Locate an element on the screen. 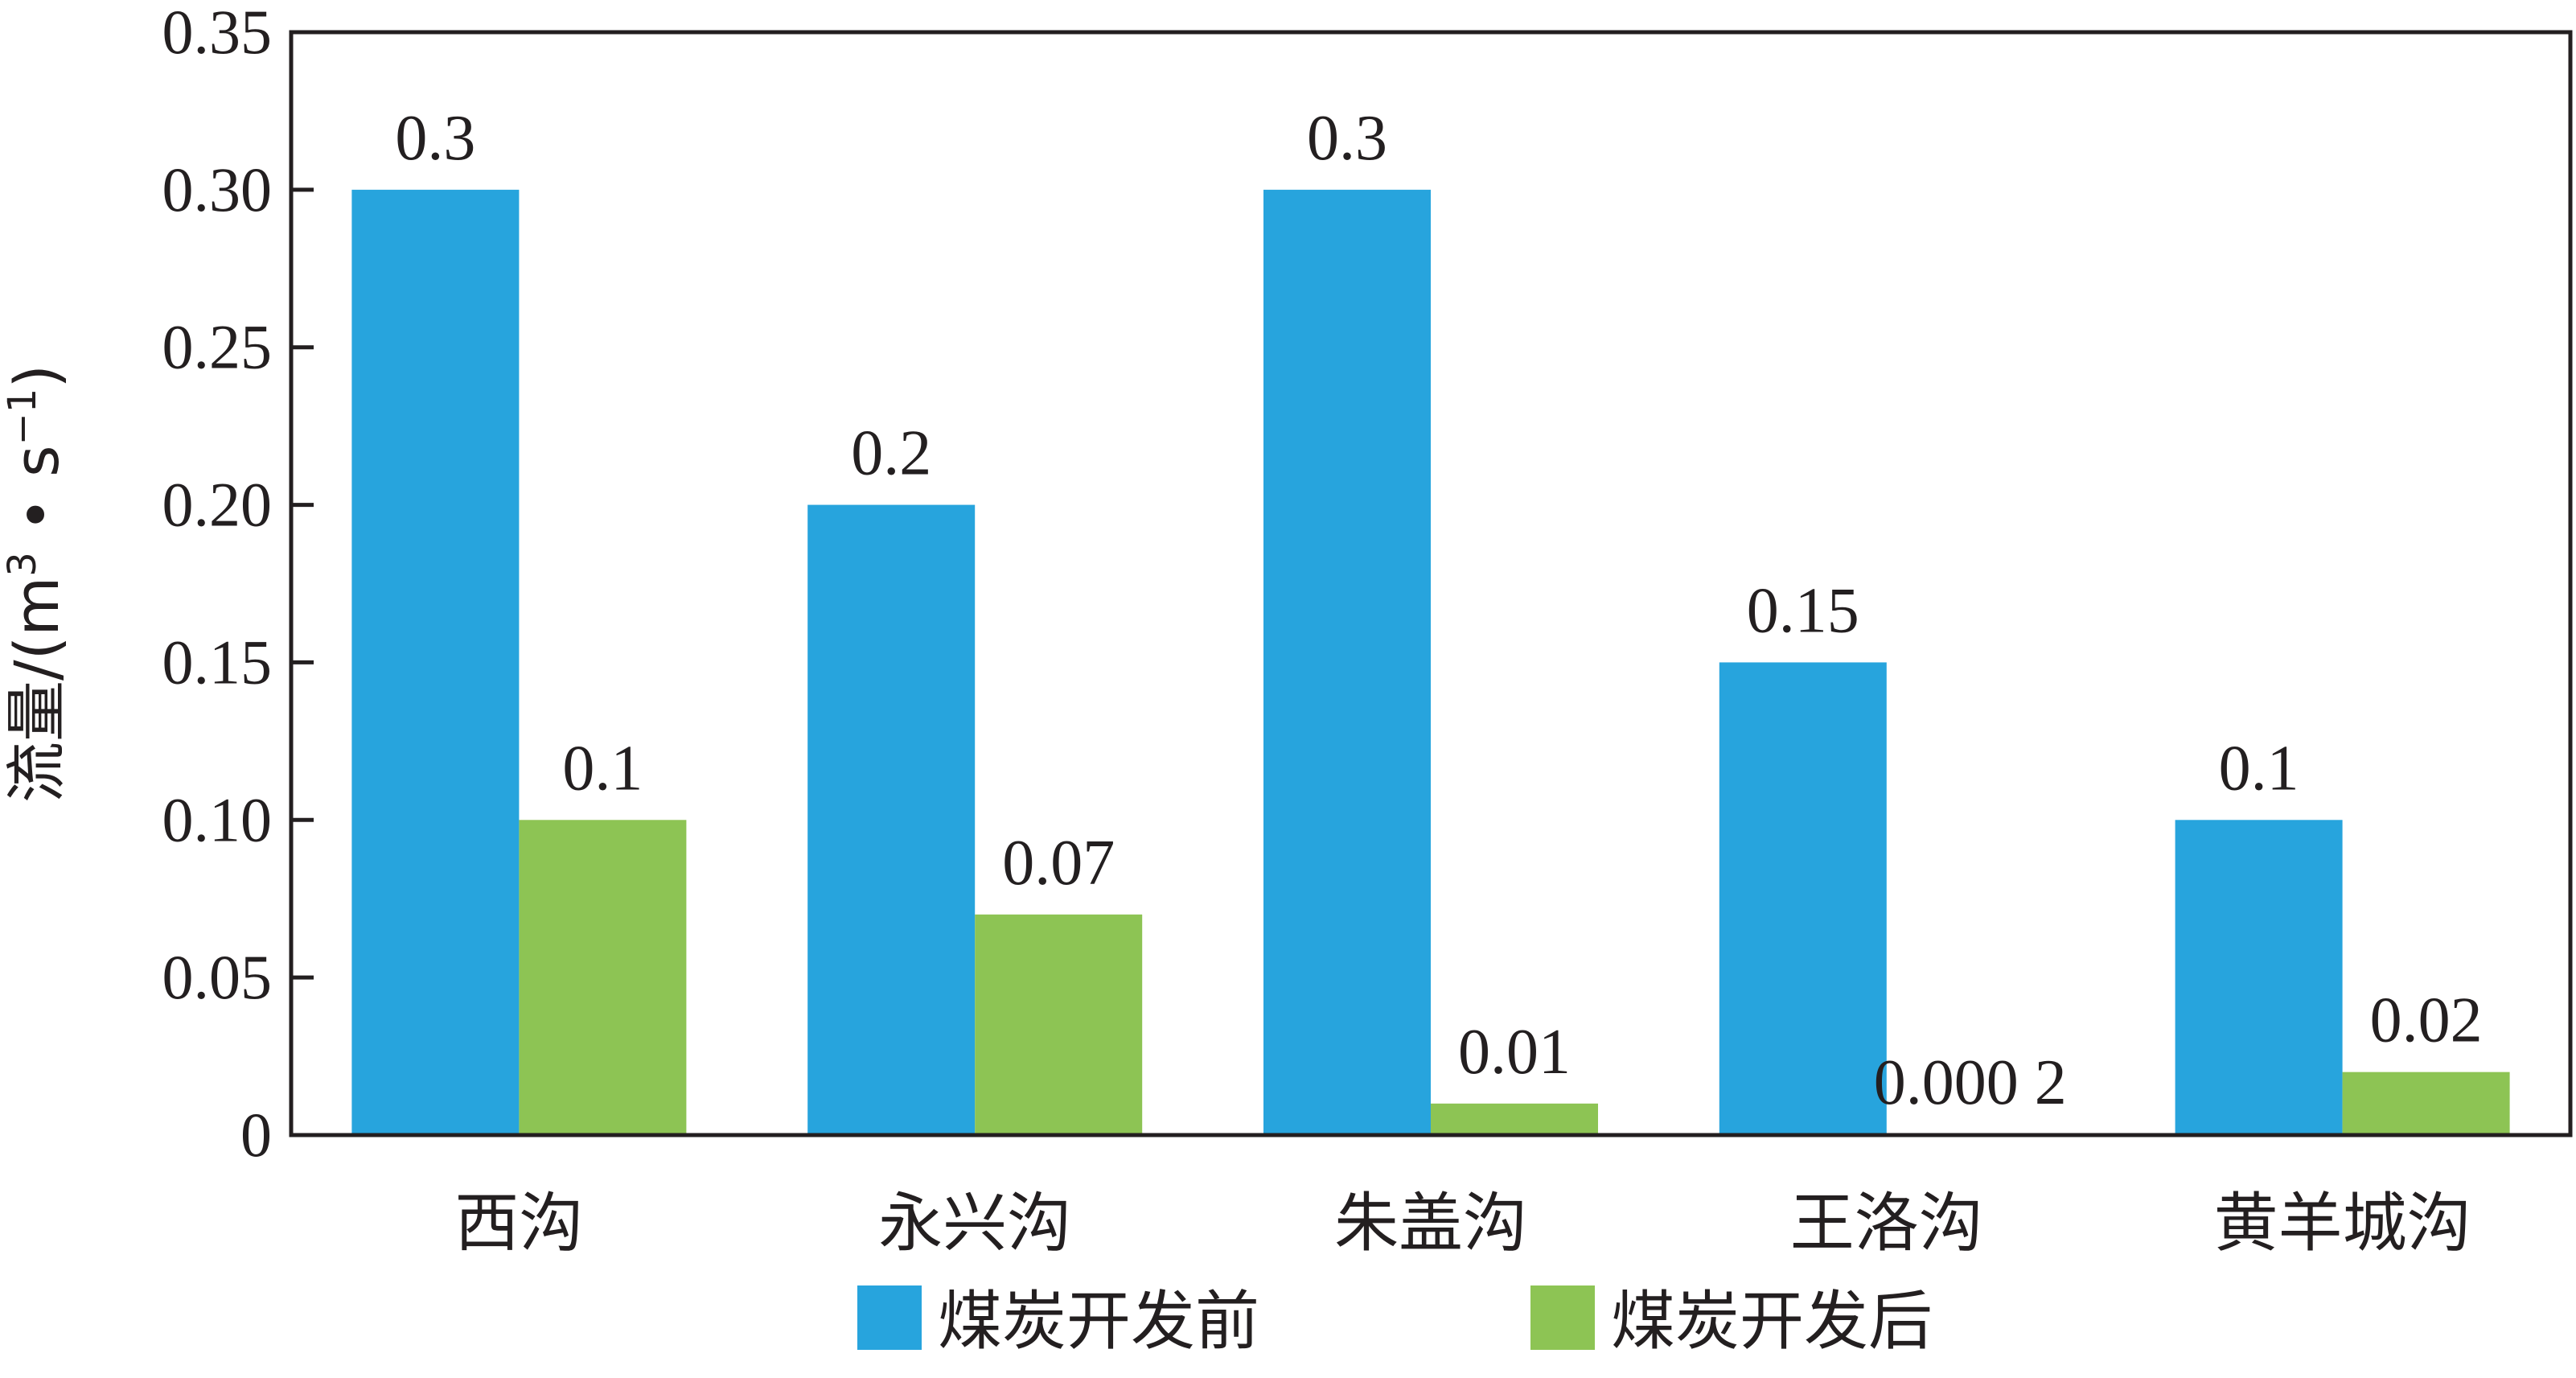 Image resolution: width=2576 pixels, height=1378 pixels. legend-label: 煤炭开发后 is located at coordinates (1772, 1321).